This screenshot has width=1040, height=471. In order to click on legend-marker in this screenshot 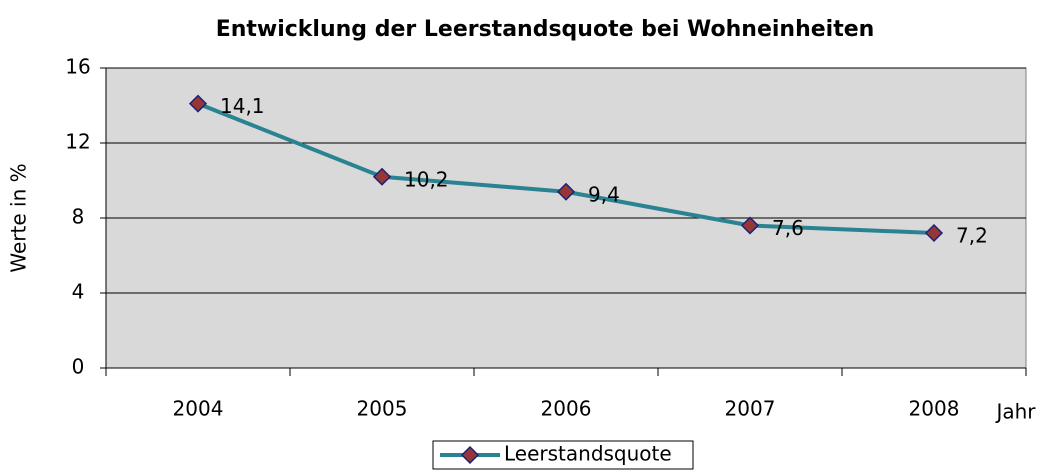, I will do `click(470, 455)`.